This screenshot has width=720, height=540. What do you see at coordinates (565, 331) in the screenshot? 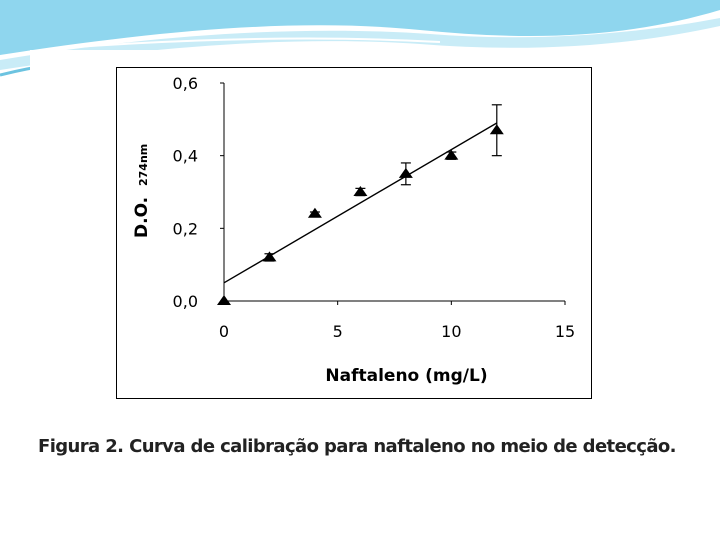
I see `x-tick-label: 15` at bounding box center [565, 331].